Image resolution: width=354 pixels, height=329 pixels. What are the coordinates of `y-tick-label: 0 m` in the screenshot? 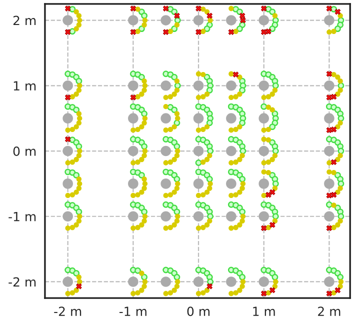 It's located at (24, 151).